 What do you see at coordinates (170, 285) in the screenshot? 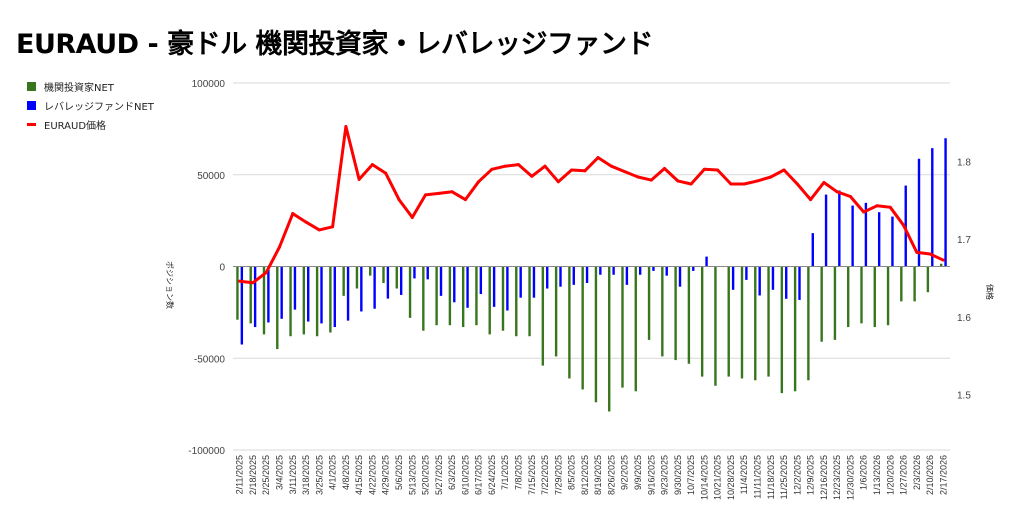
I see `y-axis-title-left: ポジション数` at bounding box center [170, 285].